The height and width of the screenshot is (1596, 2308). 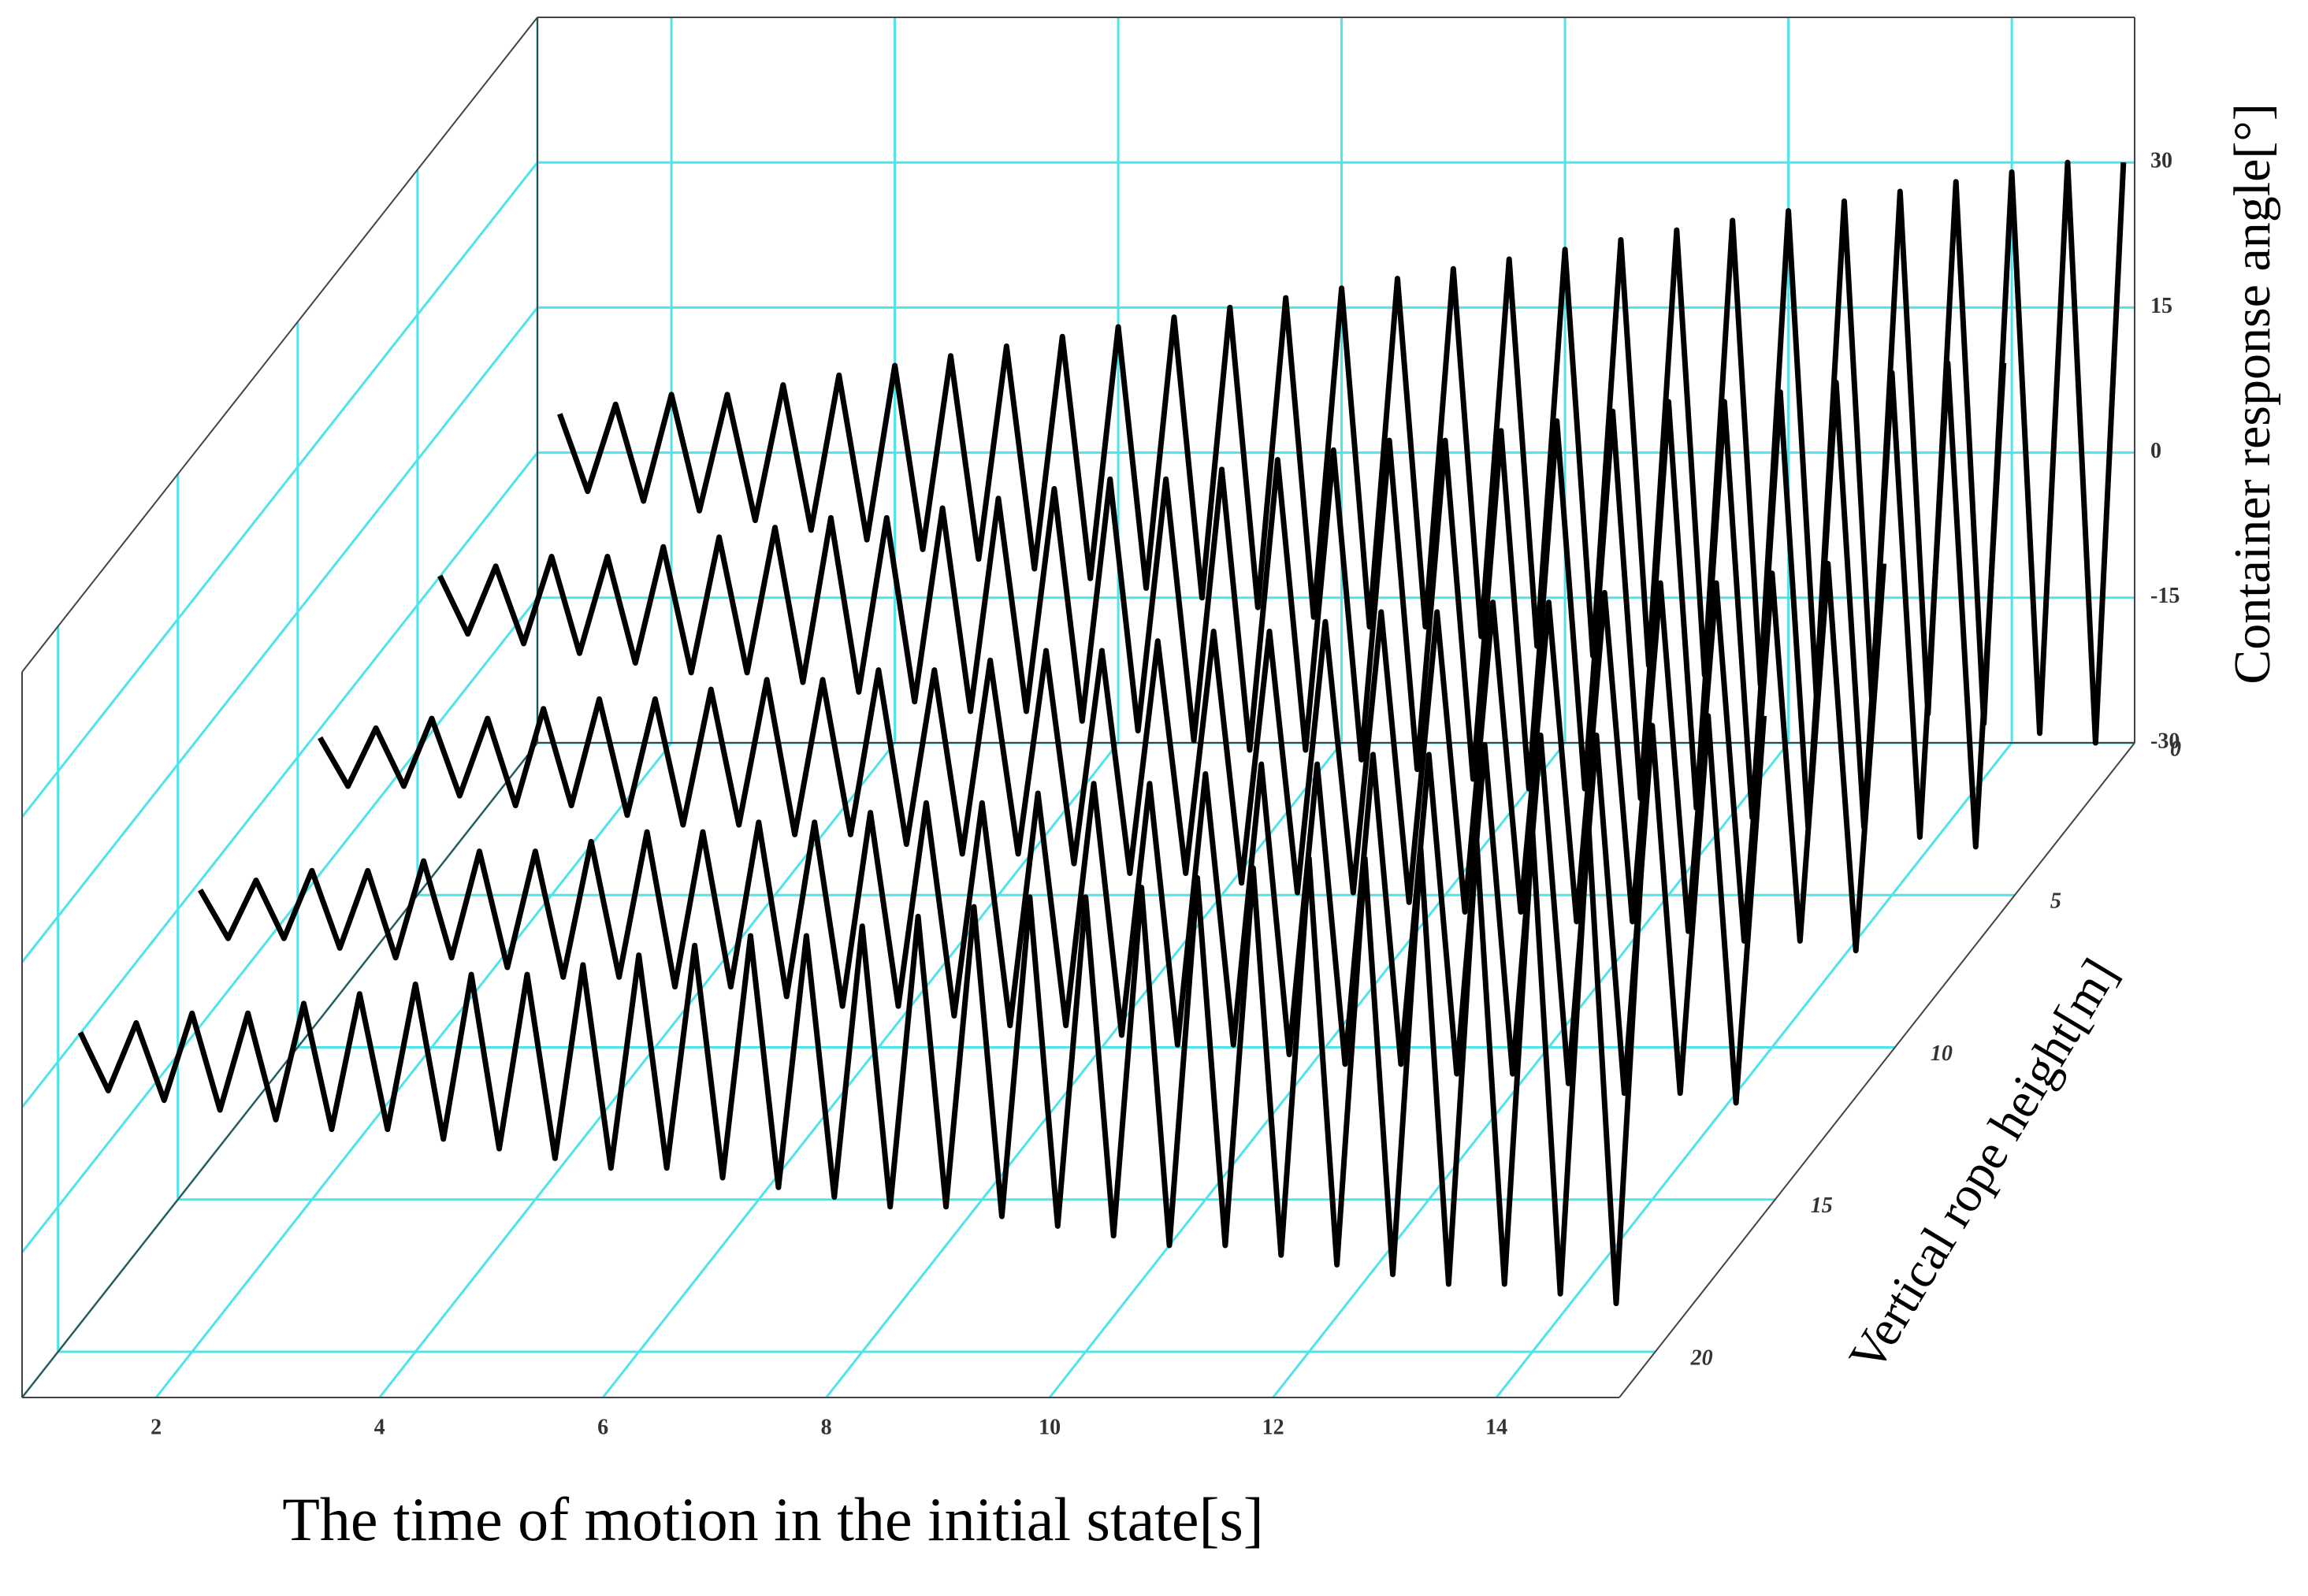 I want to click on x-tick-label: 2, so click(x=156, y=1427).